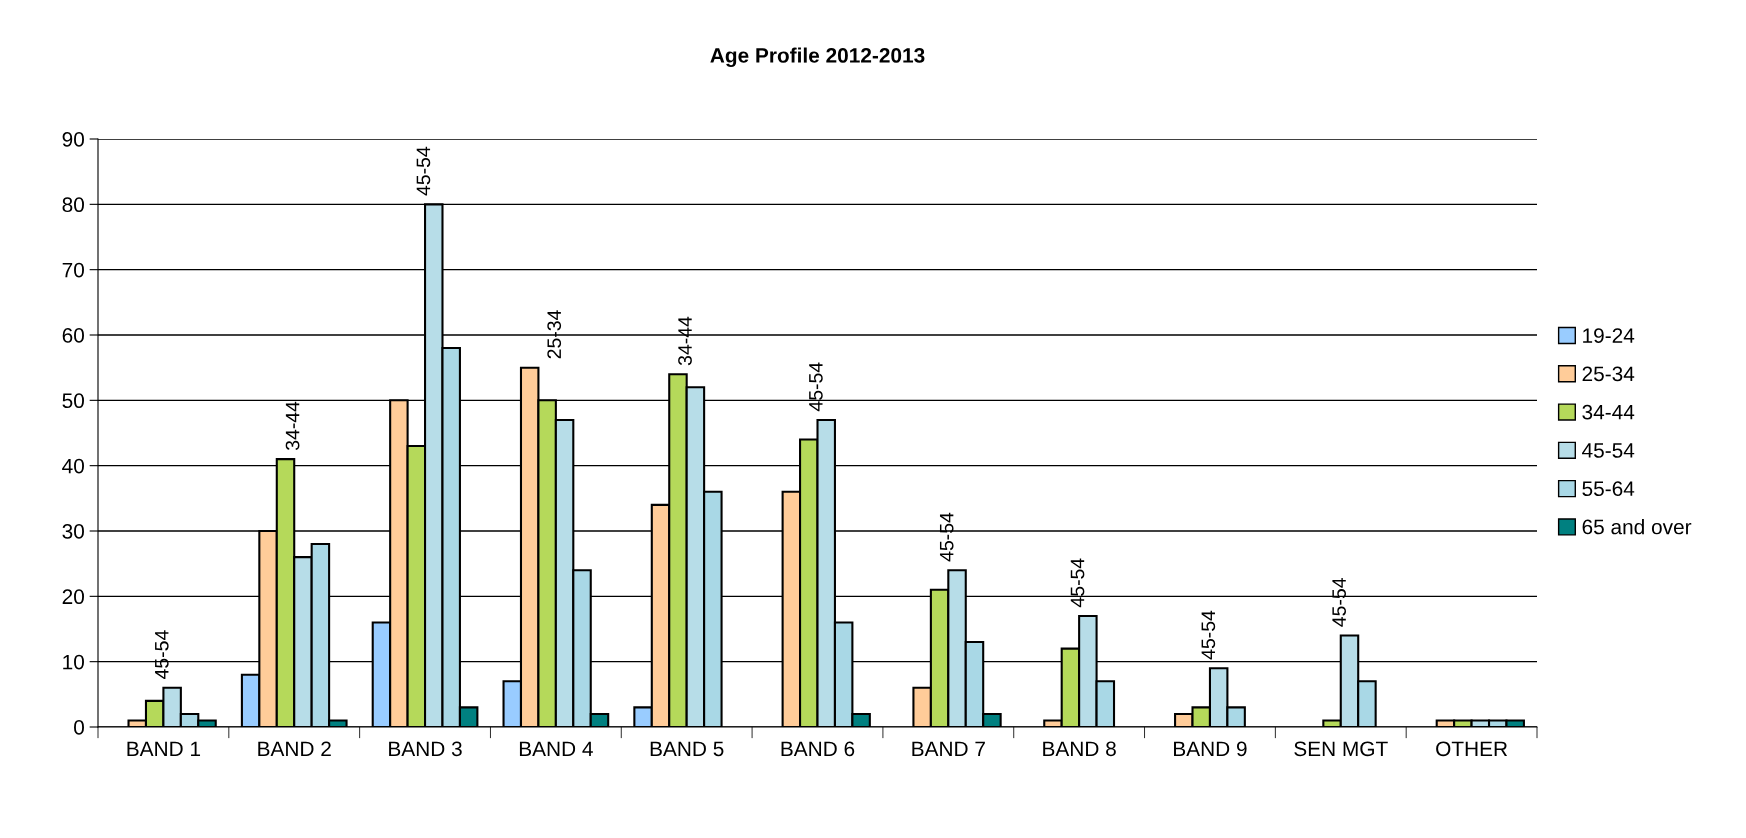 This screenshot has height=838, width=1746. Describe the element at coordinates (73, 597) in the screenshot. I see `y-tick-label: 20` at that location.